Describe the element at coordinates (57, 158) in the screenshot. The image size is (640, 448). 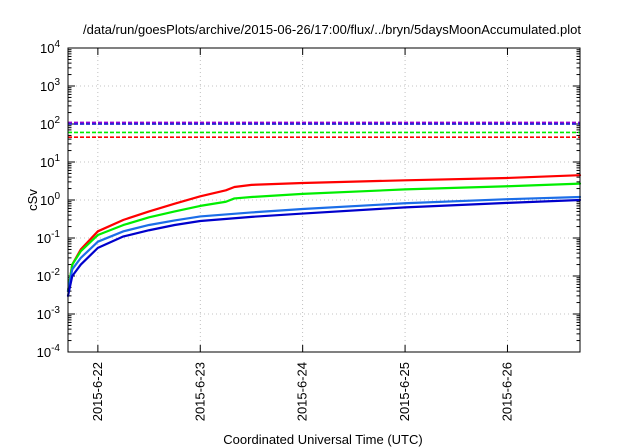
I see `y-tick-exponent: 1` at that location.